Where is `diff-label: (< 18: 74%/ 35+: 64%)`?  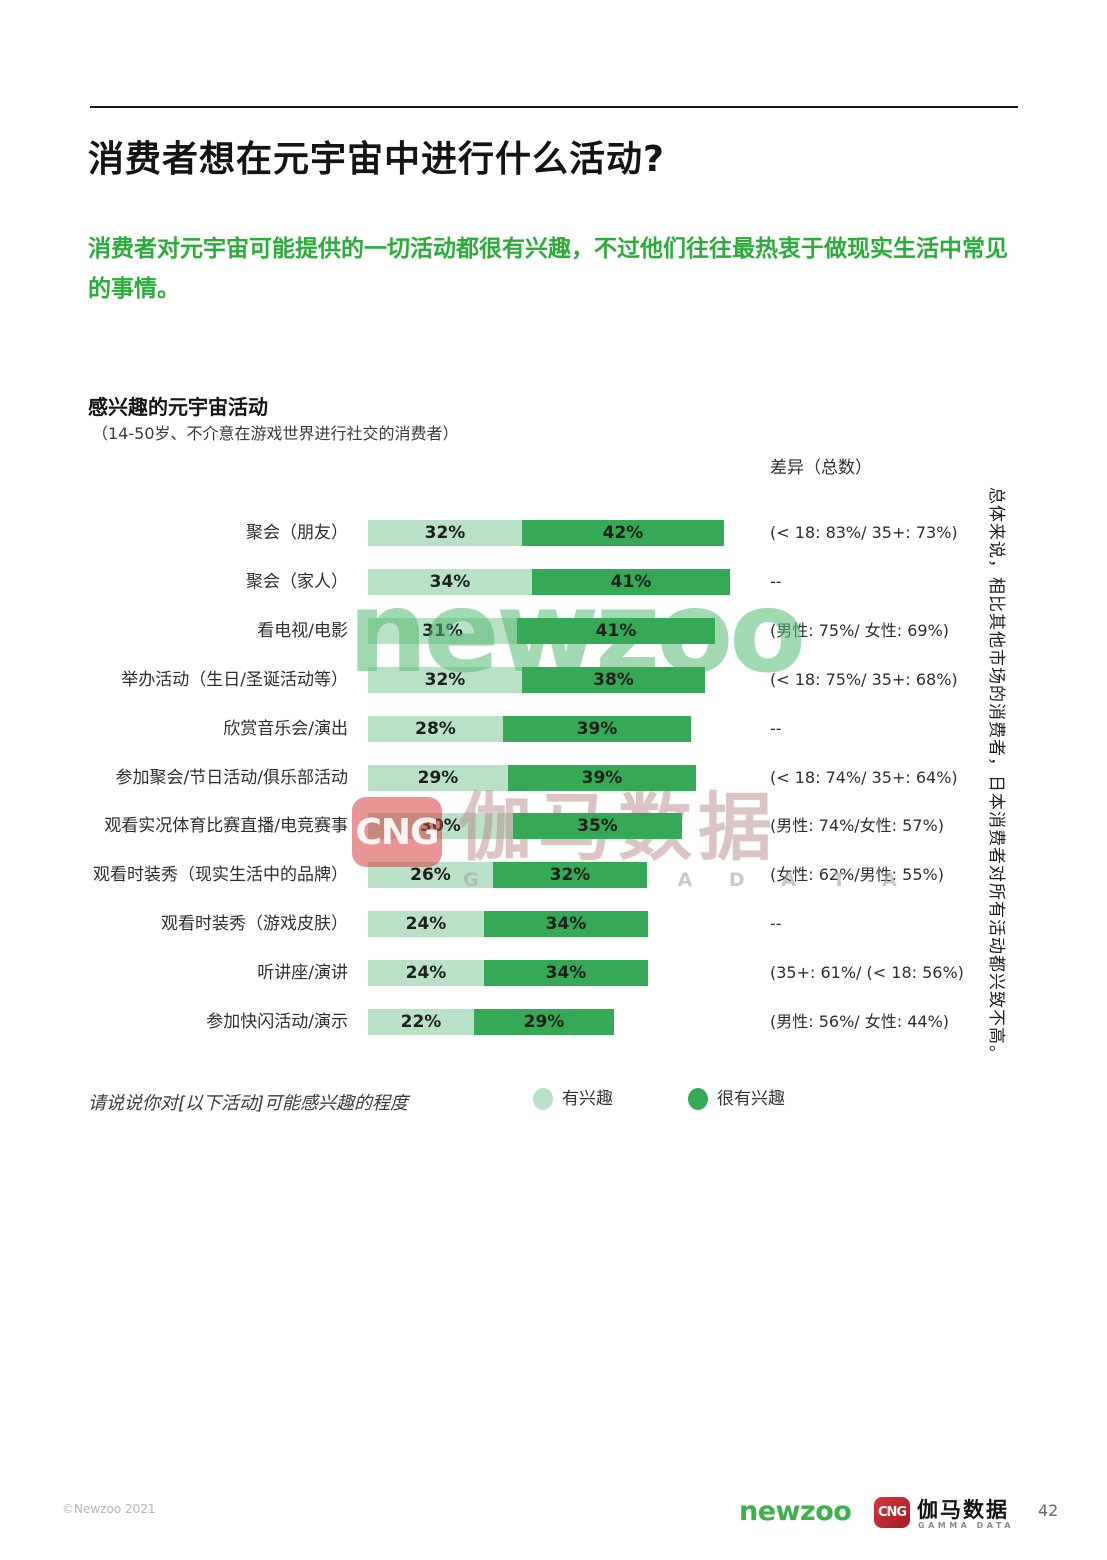 diff-label: (< 18: 74%/ 35+: 64%) is located at coordinates (864, 777).